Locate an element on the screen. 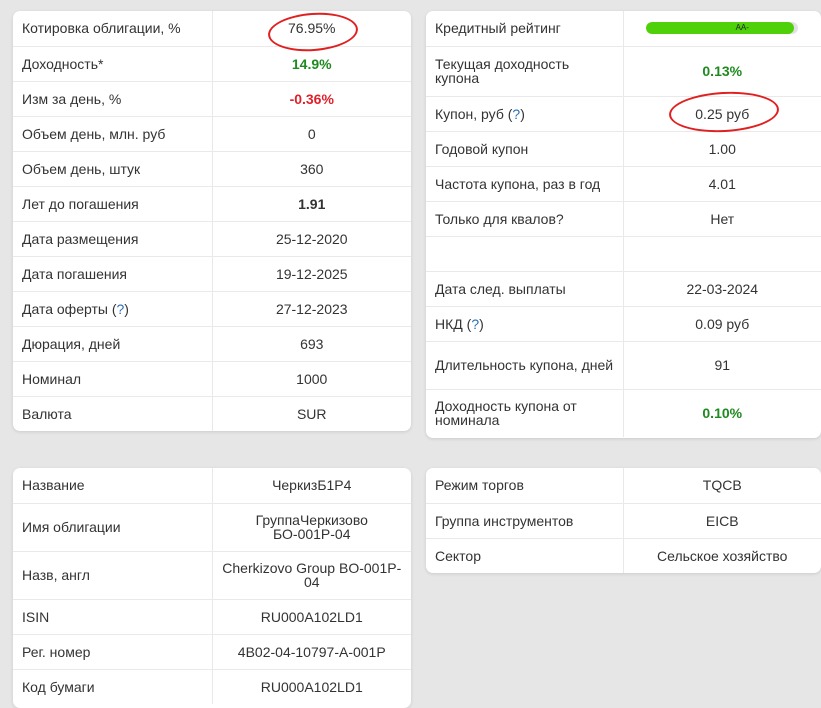  bond-quote-11-label-cell: Валюта is located at coordinates (113, 413).